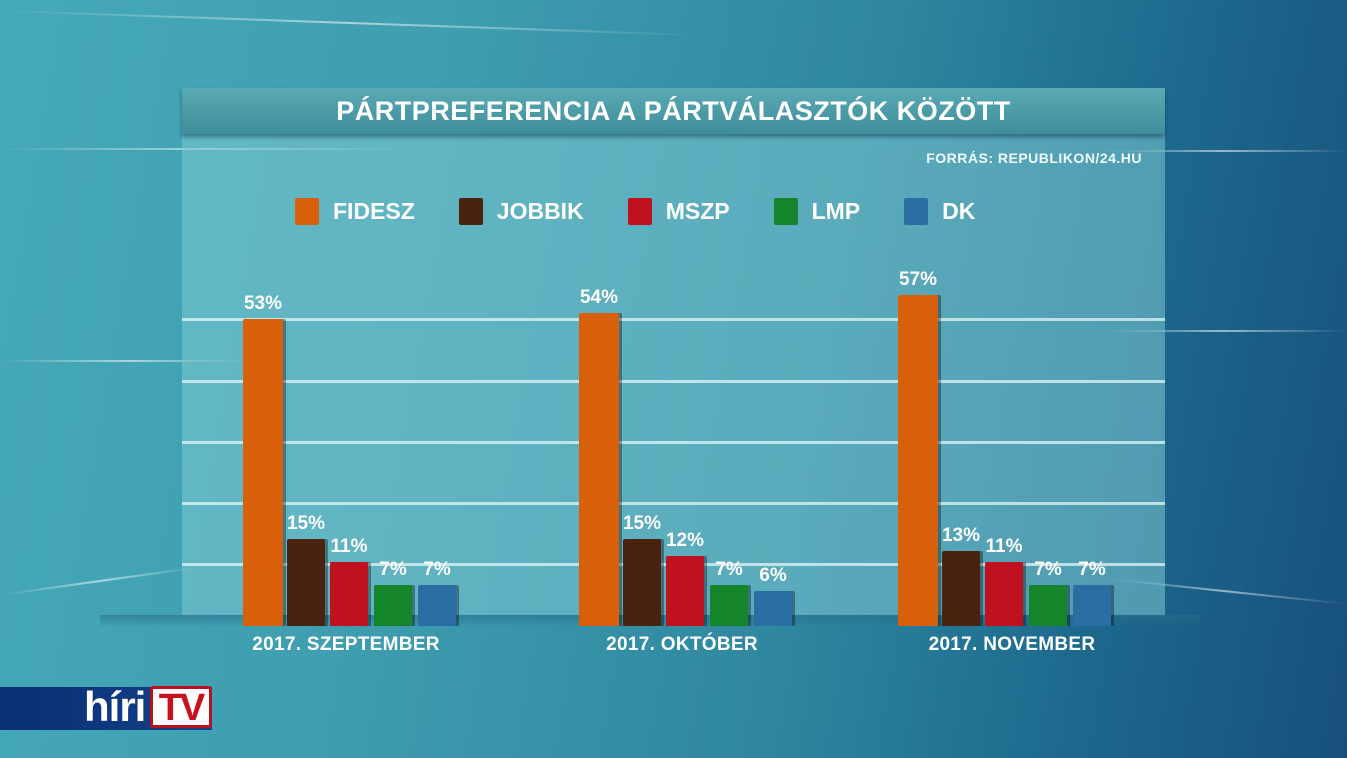 The height and width of the screenshot is (758, 1347). What do you see at coordinates (682, 644) in the screenshot?
I see `category-label: 2017. OKTÓBER` at bounding box center [682, 644].